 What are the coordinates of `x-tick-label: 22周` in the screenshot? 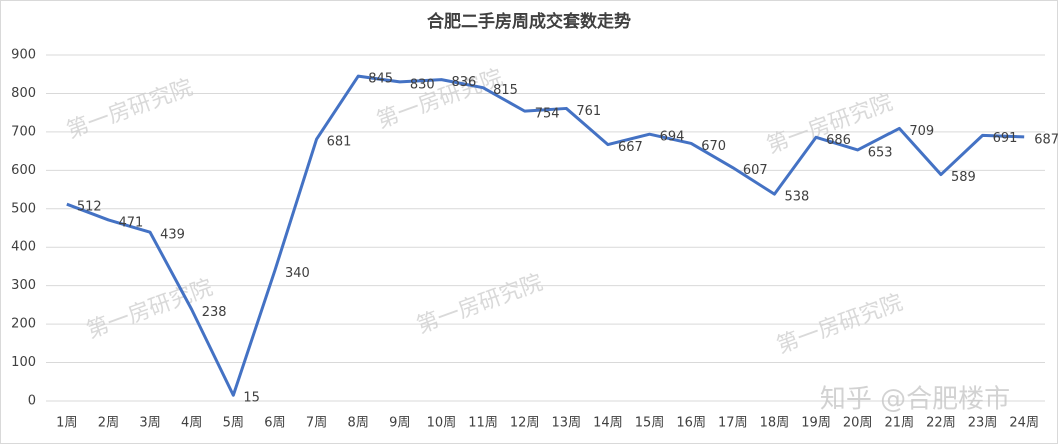 It's located at (941, 423).